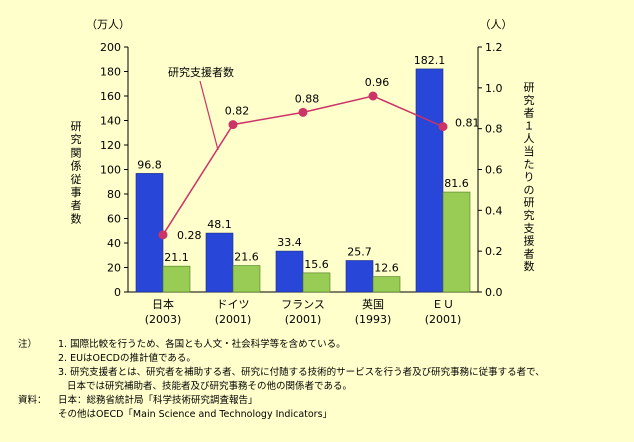 This screenshot has height=442, width=634. Describe the element at coordinates (233, 304) in the screenshot. I see `category-label: ドイツ` at that location.